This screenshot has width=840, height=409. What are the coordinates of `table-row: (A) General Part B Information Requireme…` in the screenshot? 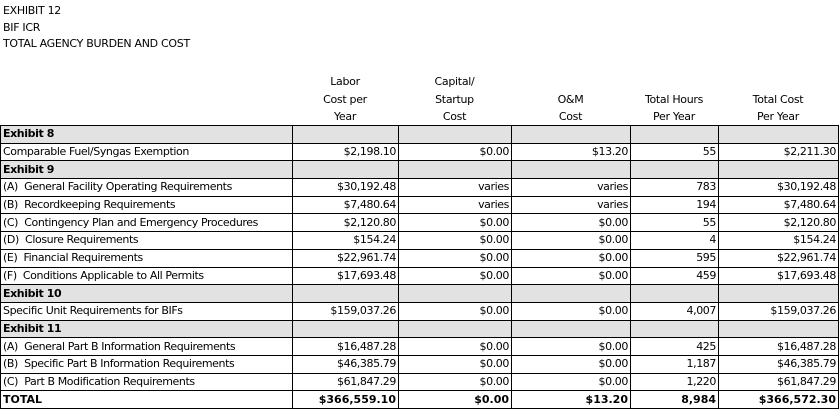 It's located at (419, 346).